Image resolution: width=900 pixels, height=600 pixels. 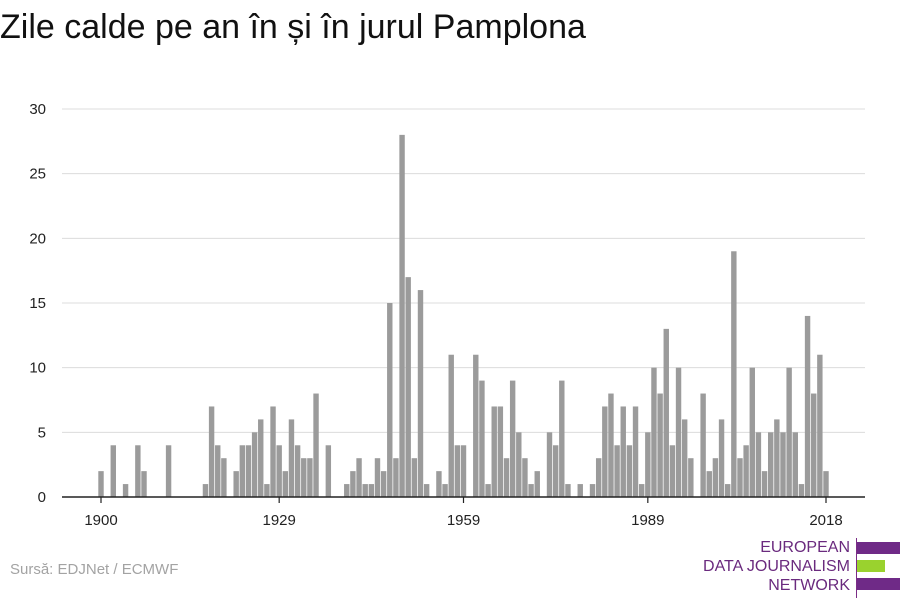 What do you see at coordinates (371, 490) in the screenshot?
I see `bar-1944` at bounding box center [371, 490].